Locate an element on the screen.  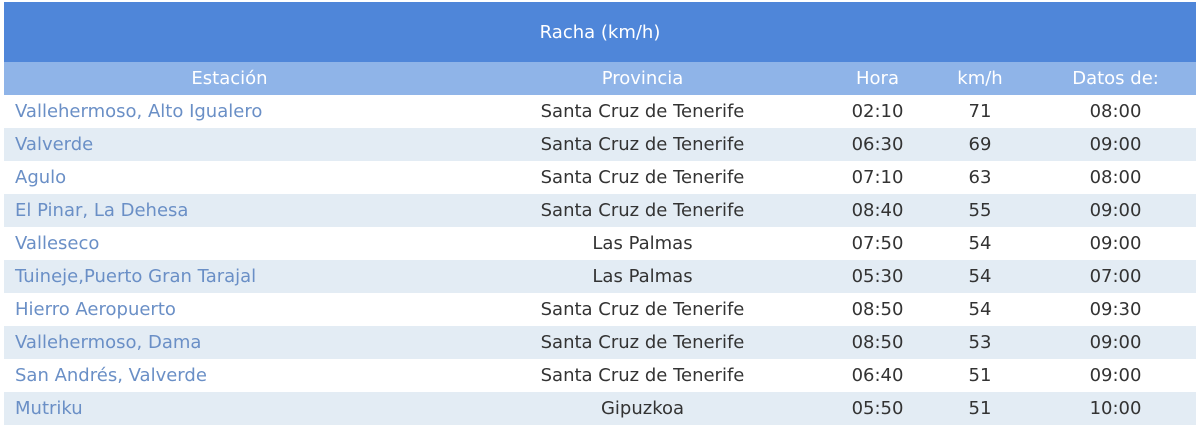
table-row: Agulo Santa Cruz de Tenerife 07:10 63 08:00 is located at coordinates (600, 177).